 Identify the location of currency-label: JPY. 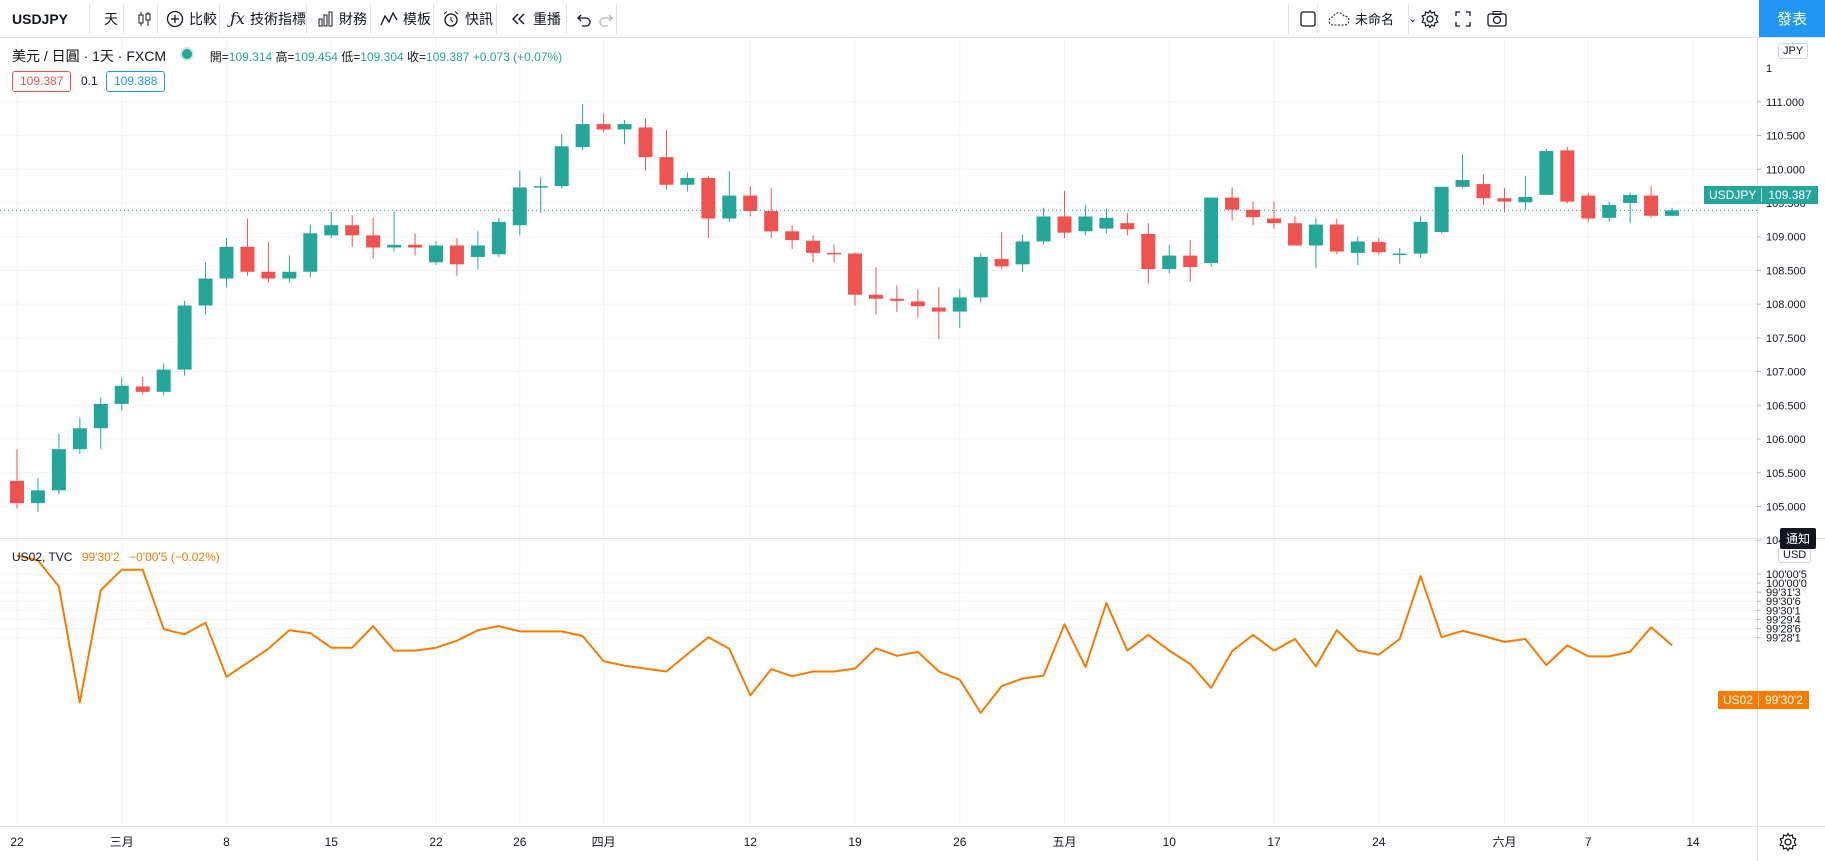
(1793, 51).